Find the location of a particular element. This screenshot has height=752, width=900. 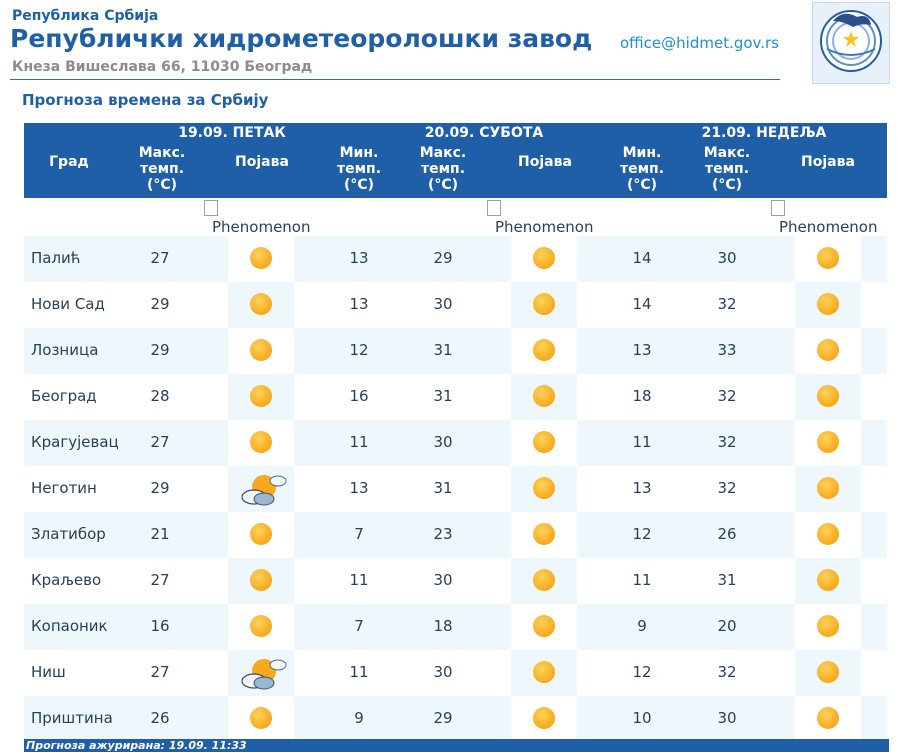

day-header-3: 21.09. НЕДЕЉА is located at coordinates (764, 133).